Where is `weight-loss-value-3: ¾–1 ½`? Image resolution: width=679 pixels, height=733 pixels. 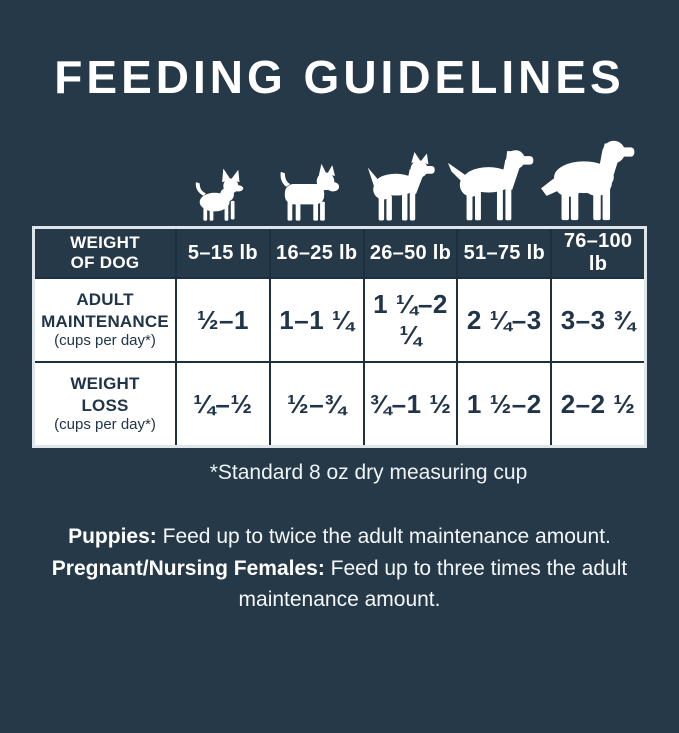 weight-loss-value-3: ¾–1 ½ is located at coordinates (410, 404).